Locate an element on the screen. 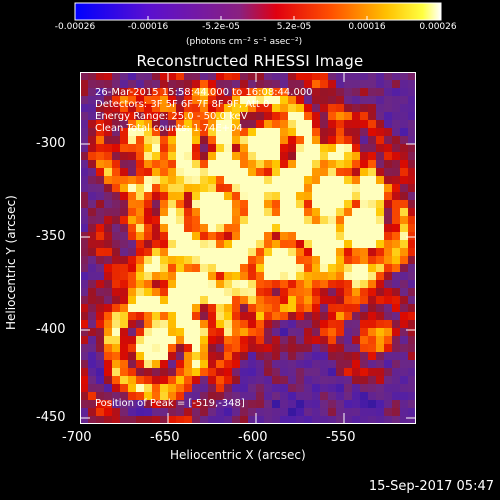 The height and width of the screenshot is (500, 500). y-tick-label: -300 is located at coordinates (51, 143).